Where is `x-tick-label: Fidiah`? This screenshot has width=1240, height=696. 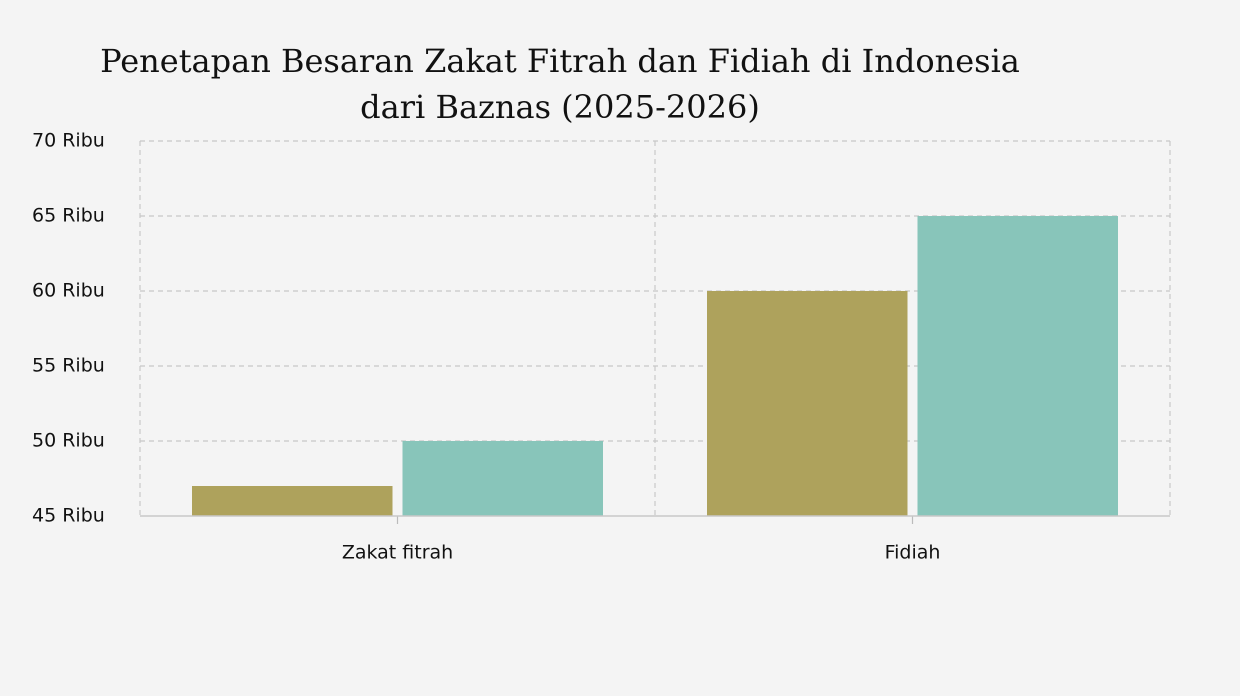 x-tick-label: Fidiah is located at coordinates (913, 553).